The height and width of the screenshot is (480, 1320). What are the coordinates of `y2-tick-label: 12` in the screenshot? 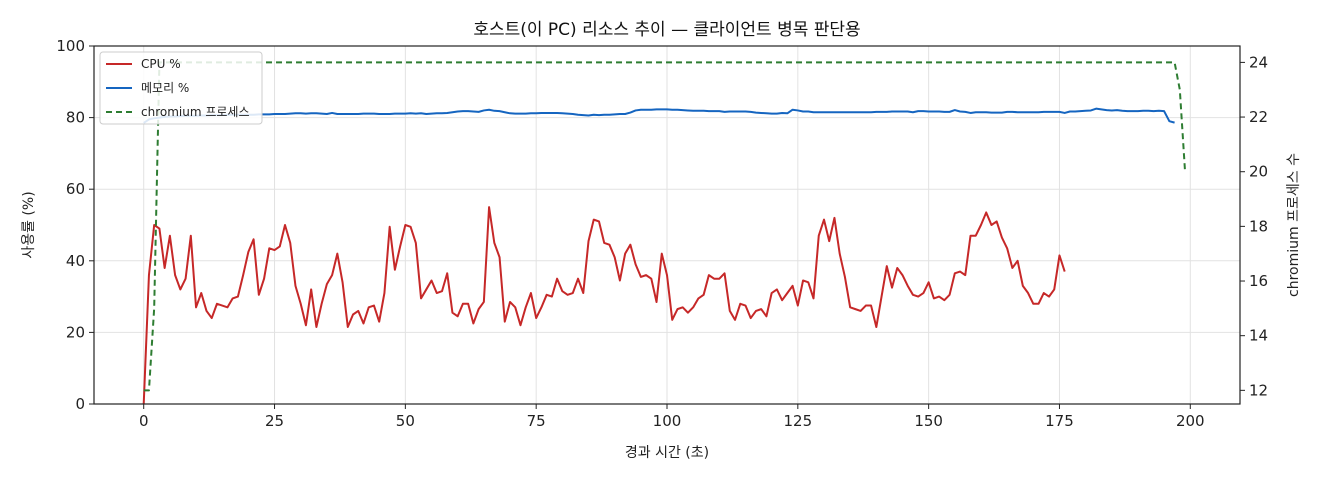 It's located at (1258, 390).